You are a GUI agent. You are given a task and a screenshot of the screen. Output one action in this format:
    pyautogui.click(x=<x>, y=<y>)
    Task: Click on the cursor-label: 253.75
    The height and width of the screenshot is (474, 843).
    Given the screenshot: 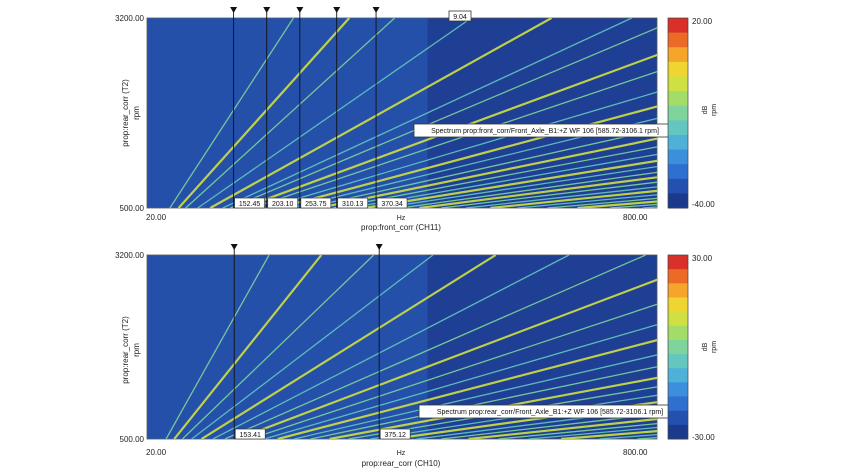 What is the action you would take?
    pyautogui.click(x=316, y=204)
    